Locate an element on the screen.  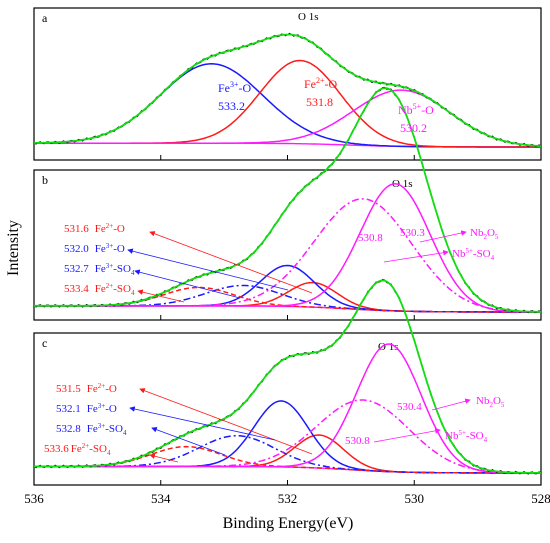
panel-c-arrows is located at coordinates (300, 425).